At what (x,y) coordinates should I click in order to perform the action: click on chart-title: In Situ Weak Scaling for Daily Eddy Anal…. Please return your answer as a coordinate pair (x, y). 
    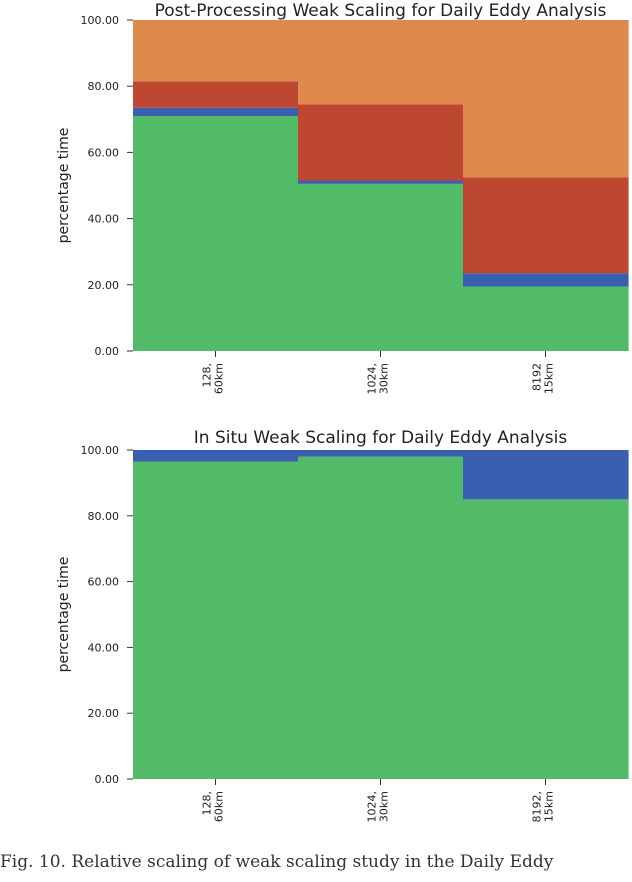
    Looking at the image, I should click on (381, 438).